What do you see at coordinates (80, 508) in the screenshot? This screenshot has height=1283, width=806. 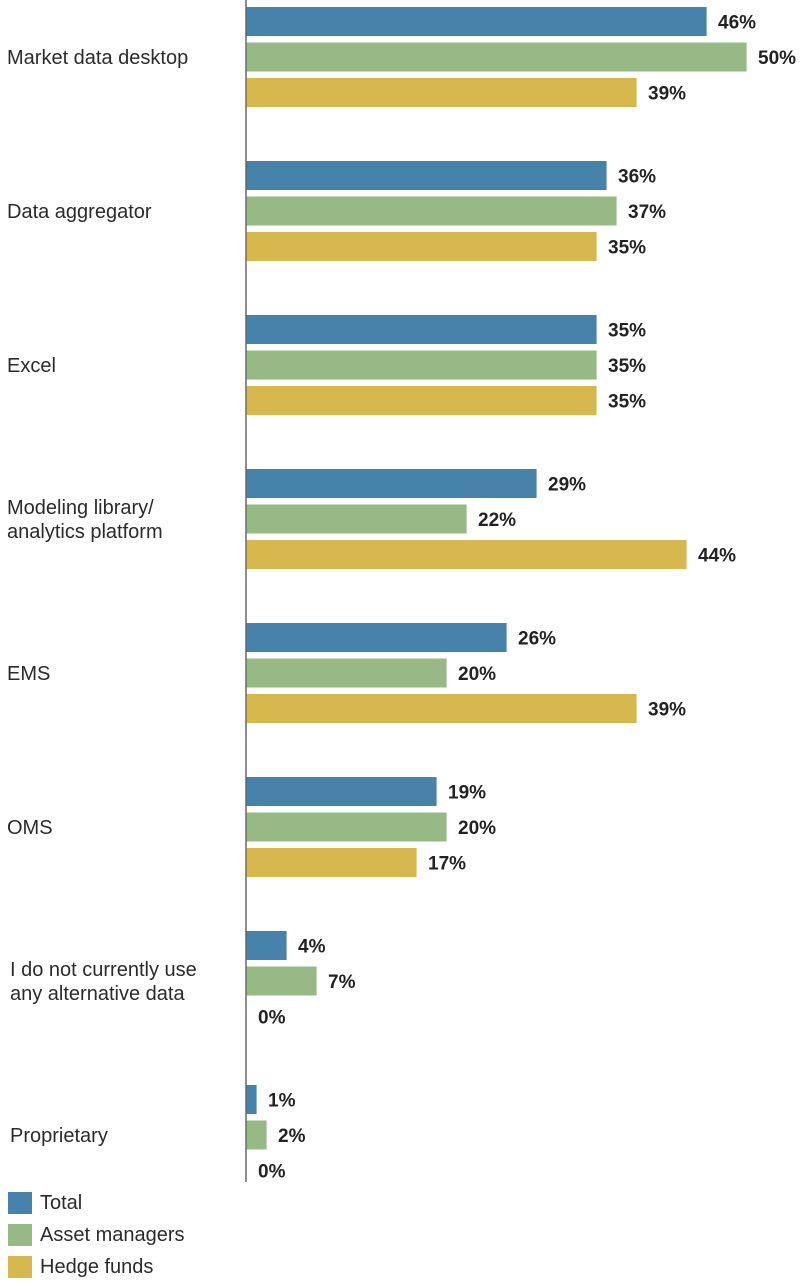 I see `category-label-line: Modeling library/` at bounding box center [80, 508].